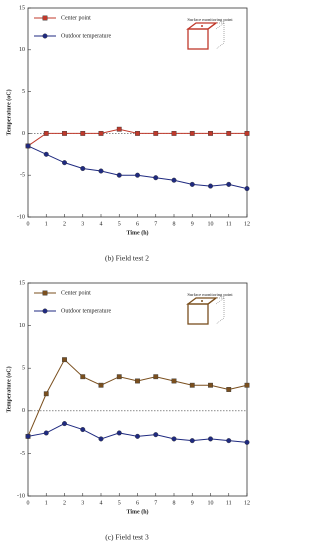 This screenshot has height=550, width=320. Describe the element at coordinates (127, 258) in the screenshot. I see `caption: (b) Field test 2` at that location.